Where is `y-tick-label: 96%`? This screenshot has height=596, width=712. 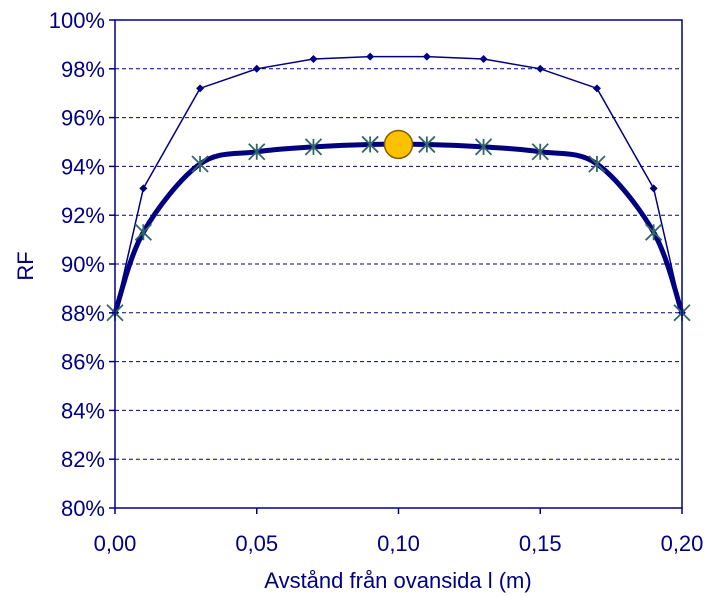 y-tick-label: 96% is located at coordinates (83, 118).